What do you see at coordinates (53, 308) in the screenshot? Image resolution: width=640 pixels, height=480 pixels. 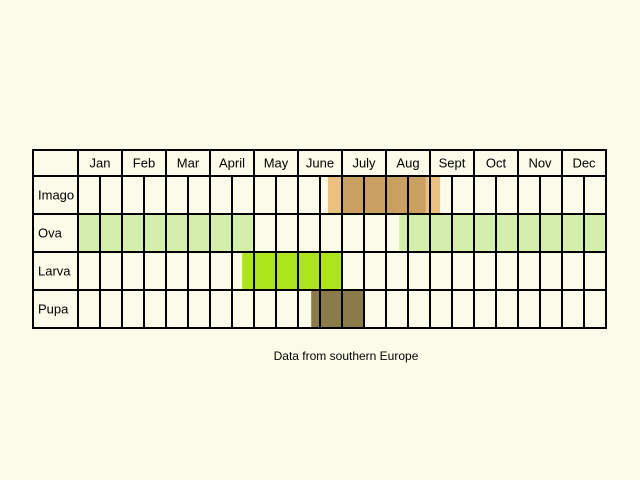 I see `row-label: Pupa` at bounding box center [53, 308].